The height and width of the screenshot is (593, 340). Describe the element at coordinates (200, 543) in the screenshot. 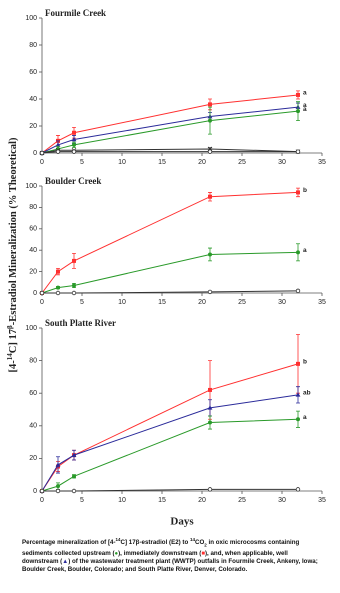

I see `caption-text: CO` at that location.